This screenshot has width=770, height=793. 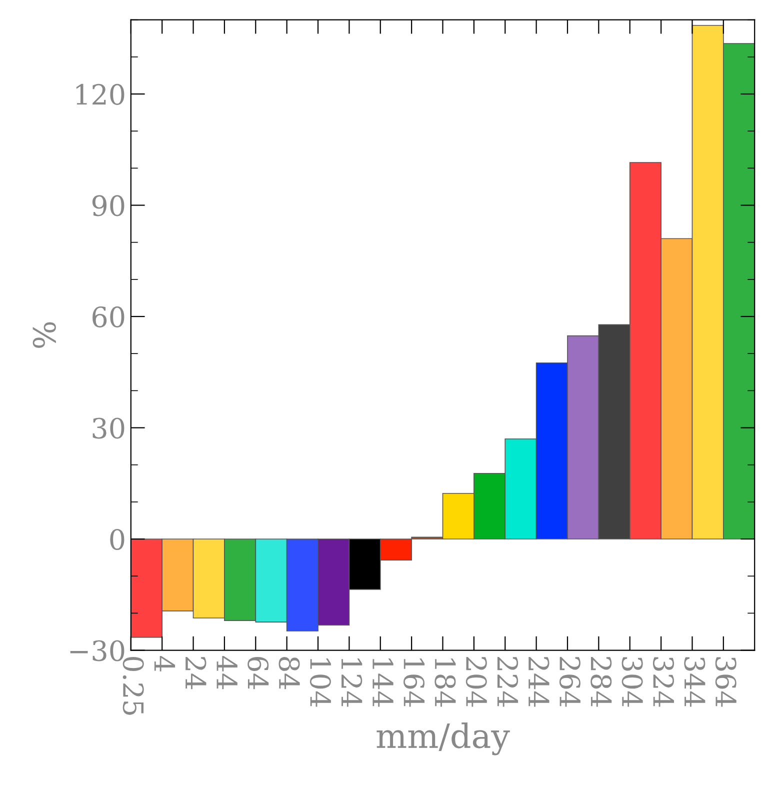 What do you see at coordinates (108, 428) in the screenshot?
I see `y-tick-label: 30` at bounding box center [108, 428].